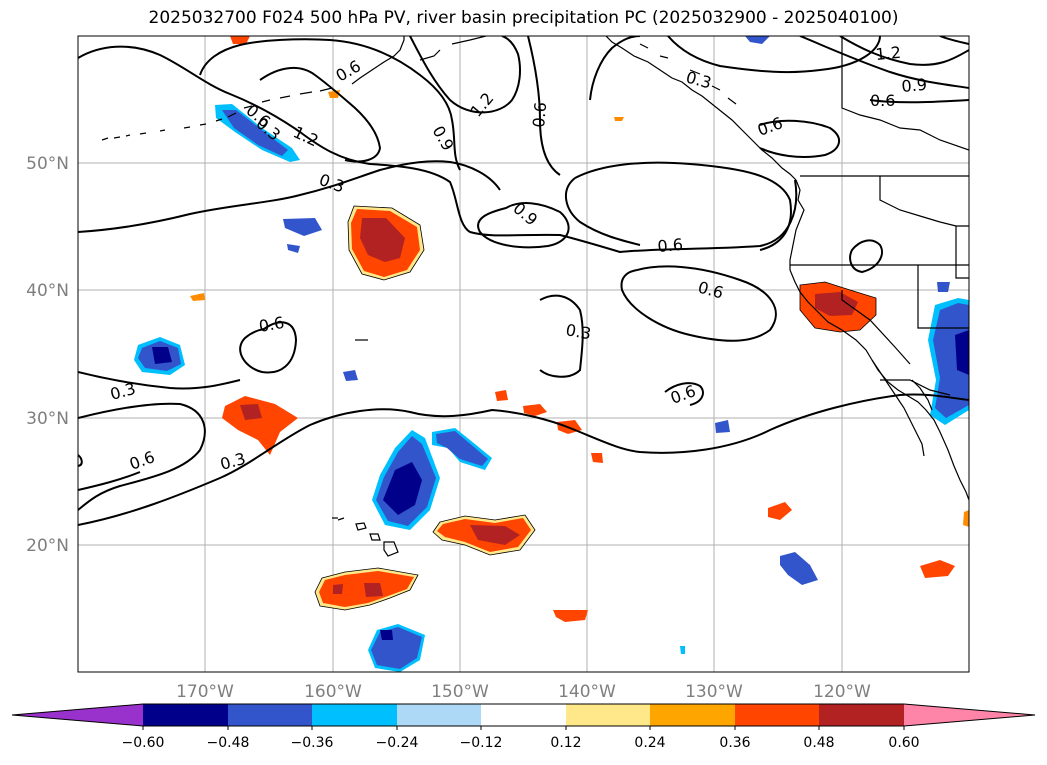  I want to click on colorbar-tick-label: −0.48, so click(228, 743).